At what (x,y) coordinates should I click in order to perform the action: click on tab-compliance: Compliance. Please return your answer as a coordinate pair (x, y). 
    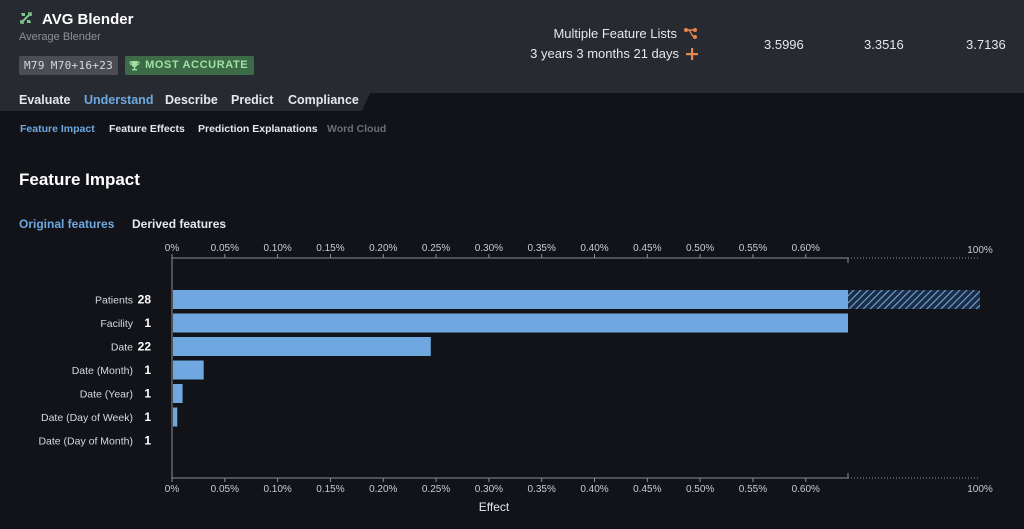
    Looking at the image, I should click on (323, 100).